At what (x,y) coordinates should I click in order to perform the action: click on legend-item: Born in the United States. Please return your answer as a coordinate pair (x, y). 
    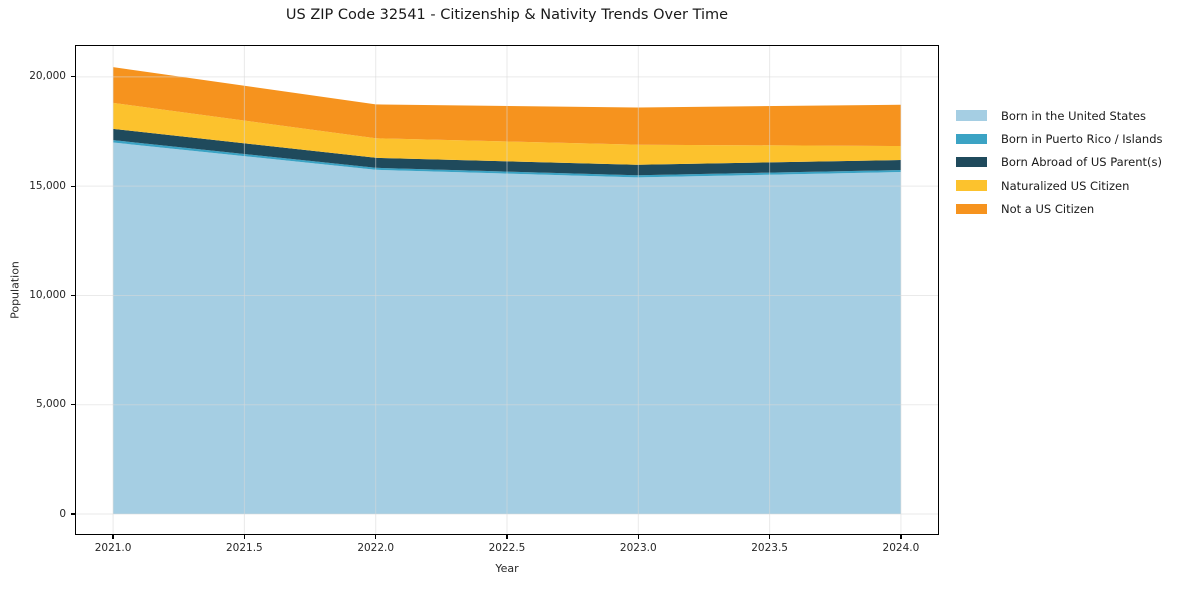
    Looking at the image, I should click on (1059, 115).